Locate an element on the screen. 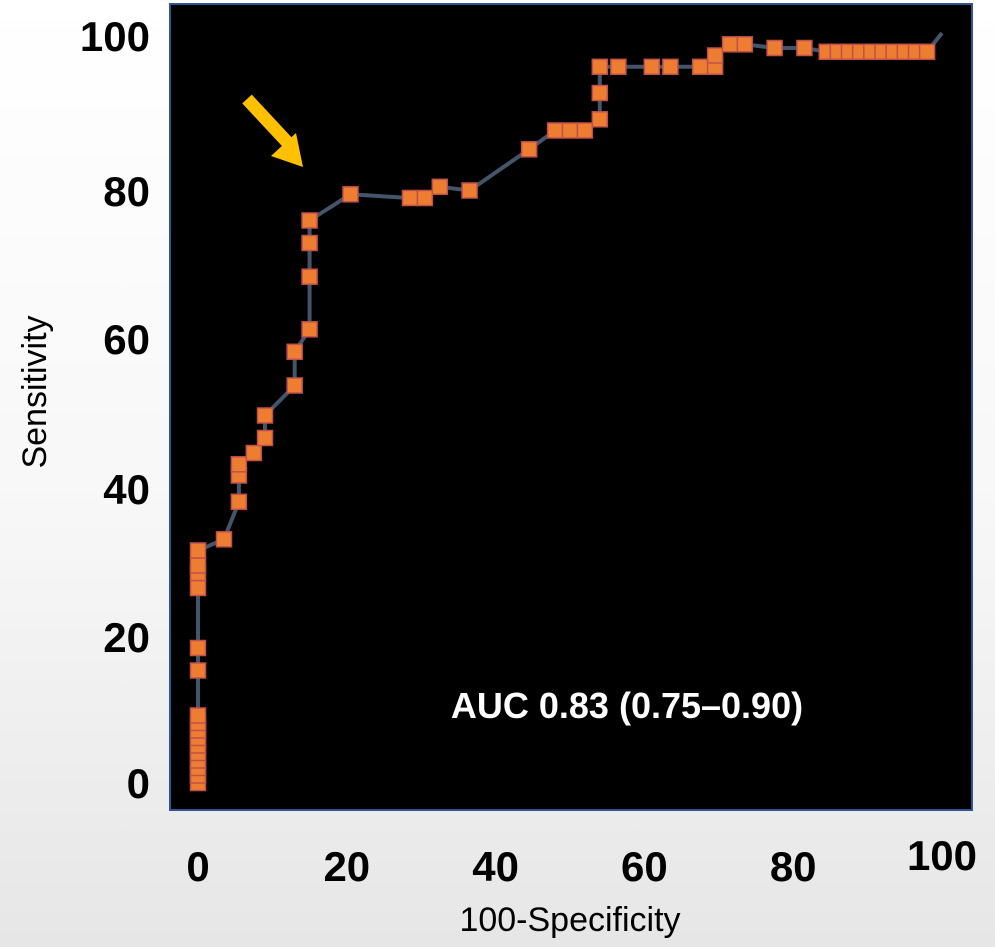  y-tick-label: 100 is located at coordinates (115, 36).